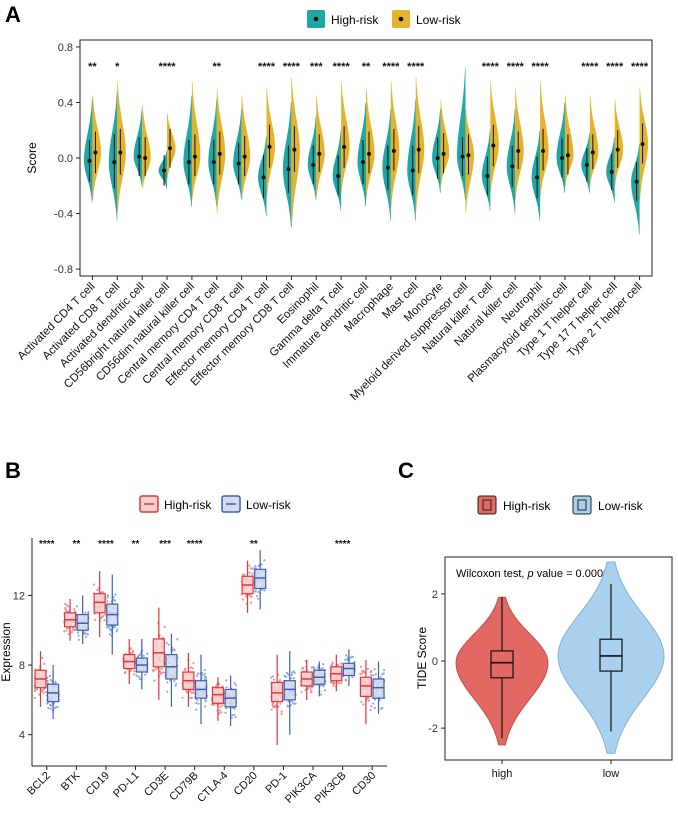 This screenshot has height=814, width=678. What do you see at coordinates (71, 781) in the screenshot?
I see `x-tick-label-b: BTK` at bounding box center [71, 781].